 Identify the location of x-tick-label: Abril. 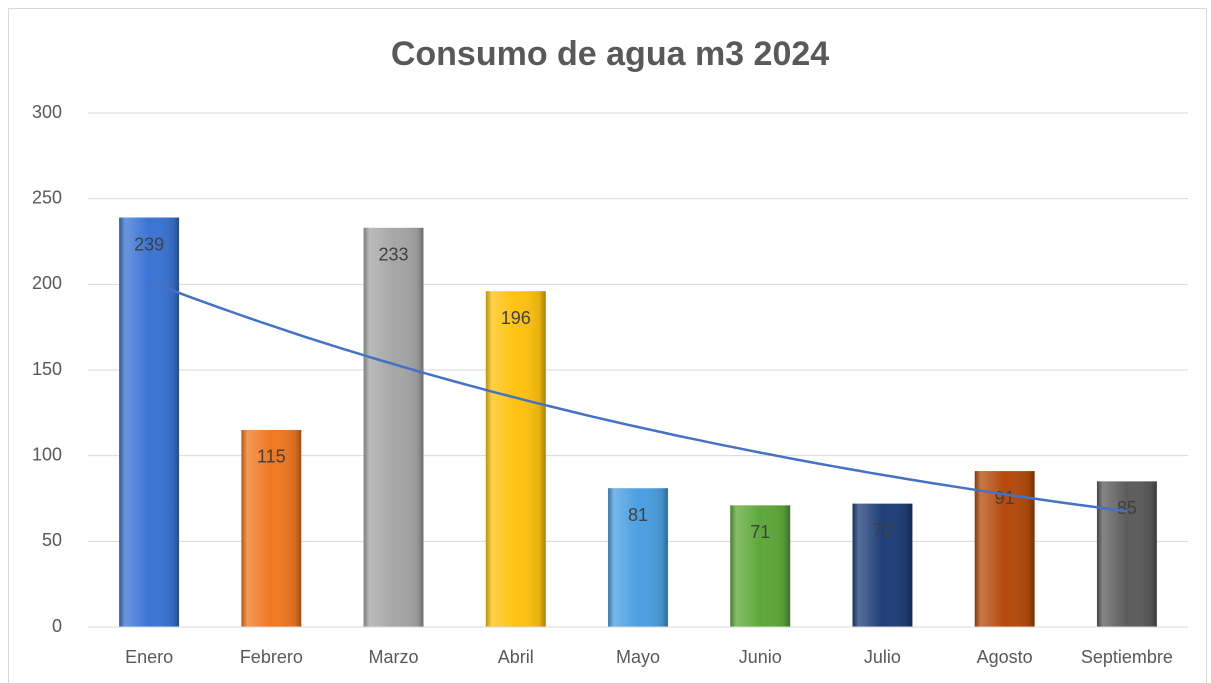
(516, 657).